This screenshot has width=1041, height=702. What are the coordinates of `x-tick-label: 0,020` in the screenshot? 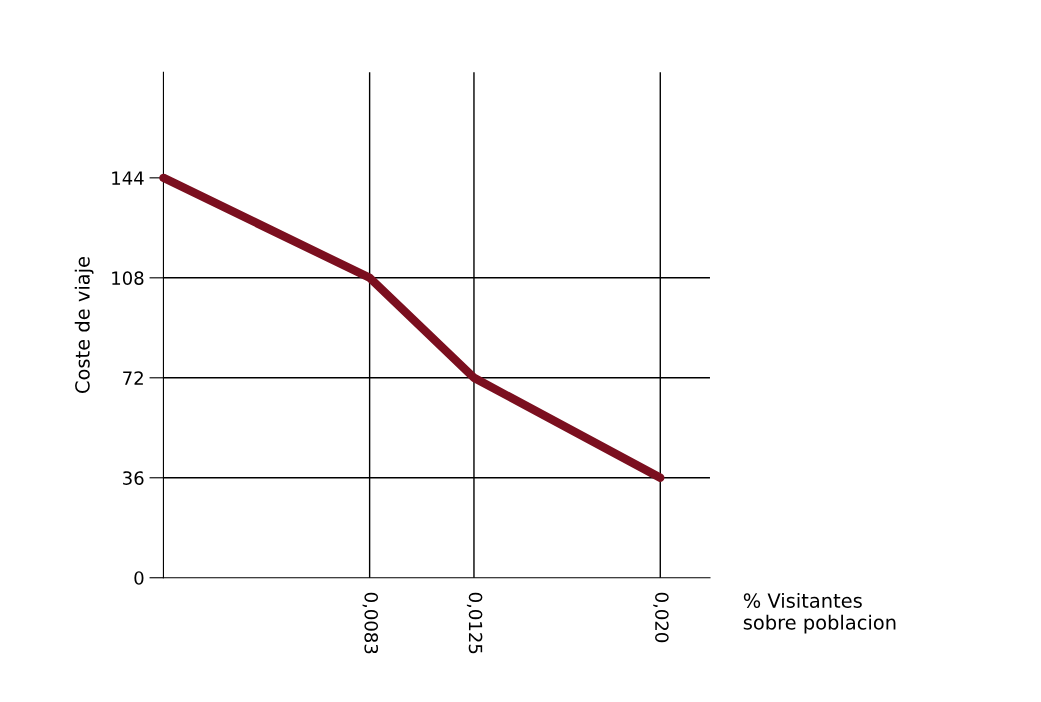 It's located at (661, 617).